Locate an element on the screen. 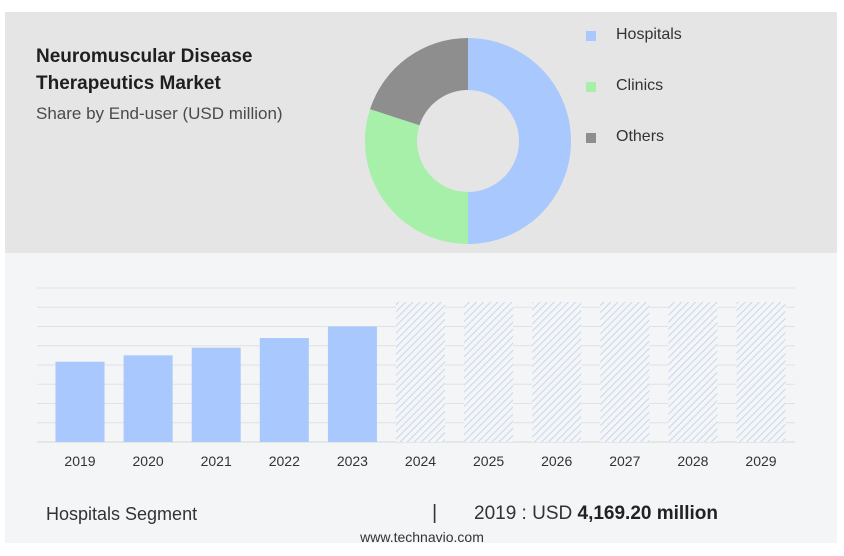 Image resolution: width=844 pixels, height=556 pixels. legend-swatch-clinics is located at coordinates (591, 87).